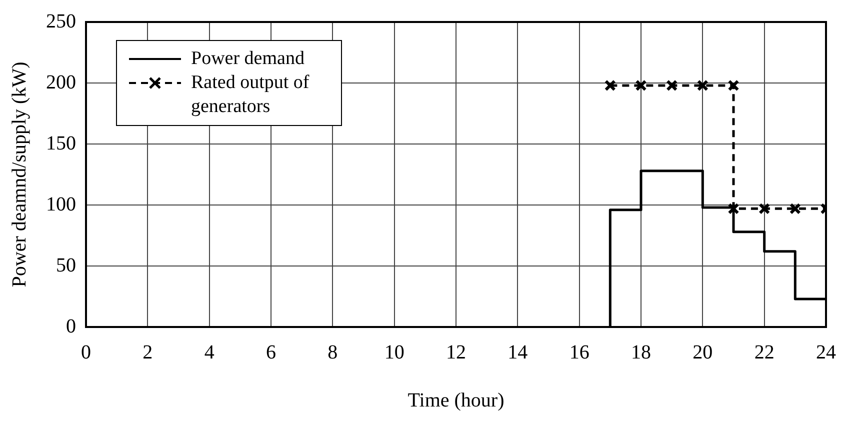 This screenshot has height=421, width=850. What do you see at coordinates (61, 143) in the screenshot?
I see `y-tick-label: 150` at bounding box center [61, 143].